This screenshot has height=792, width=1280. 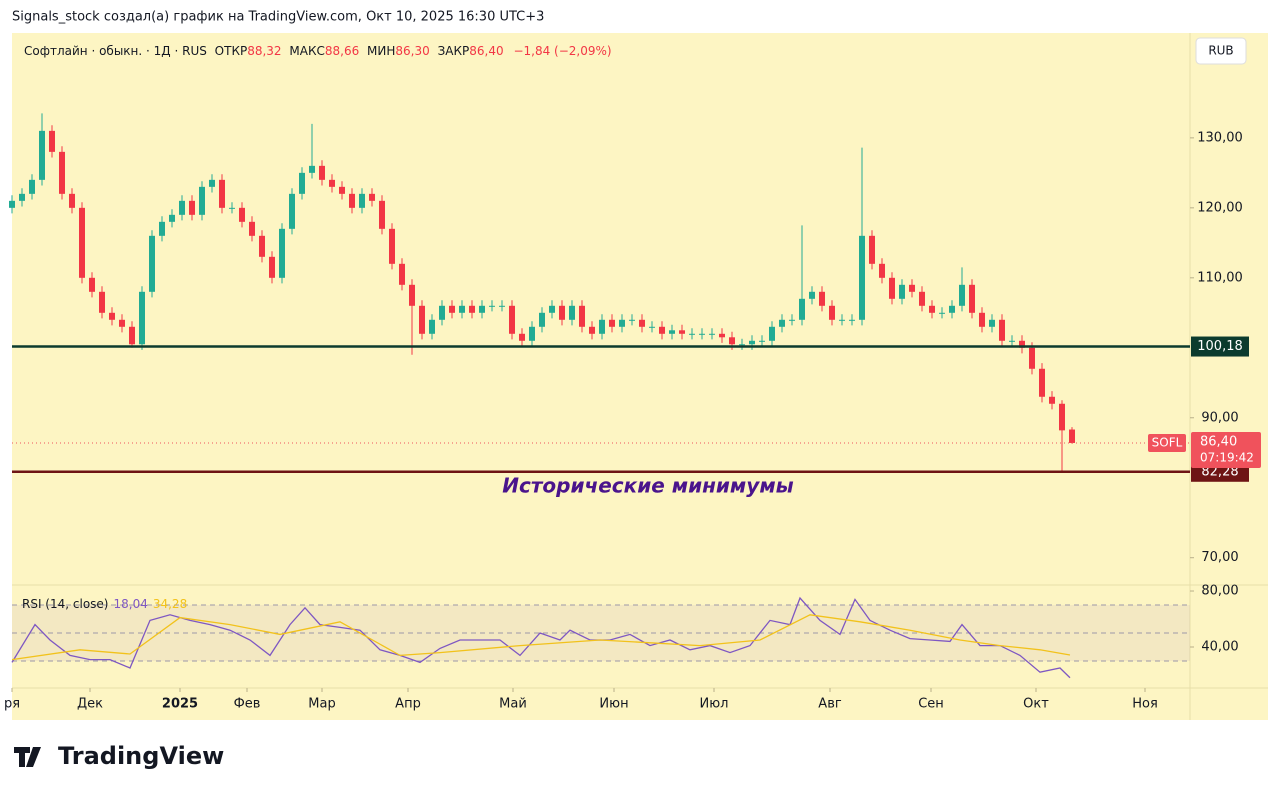 What do you see at coordinates (321, 704) in the screenshot?
I see `x-tick-label: Мар` at bounding box center [321, 704].